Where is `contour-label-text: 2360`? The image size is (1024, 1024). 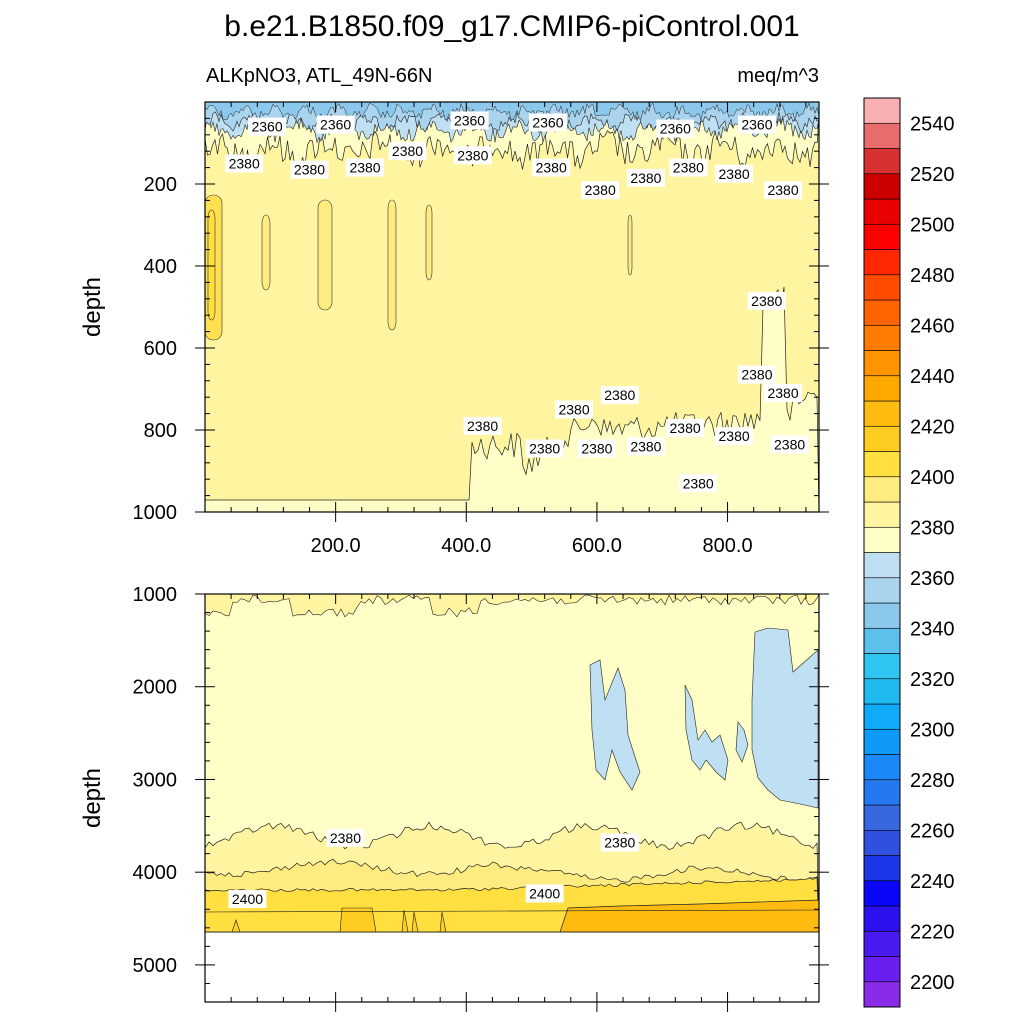
contour-label-text: 2360 is located at coordinates (469, 120).